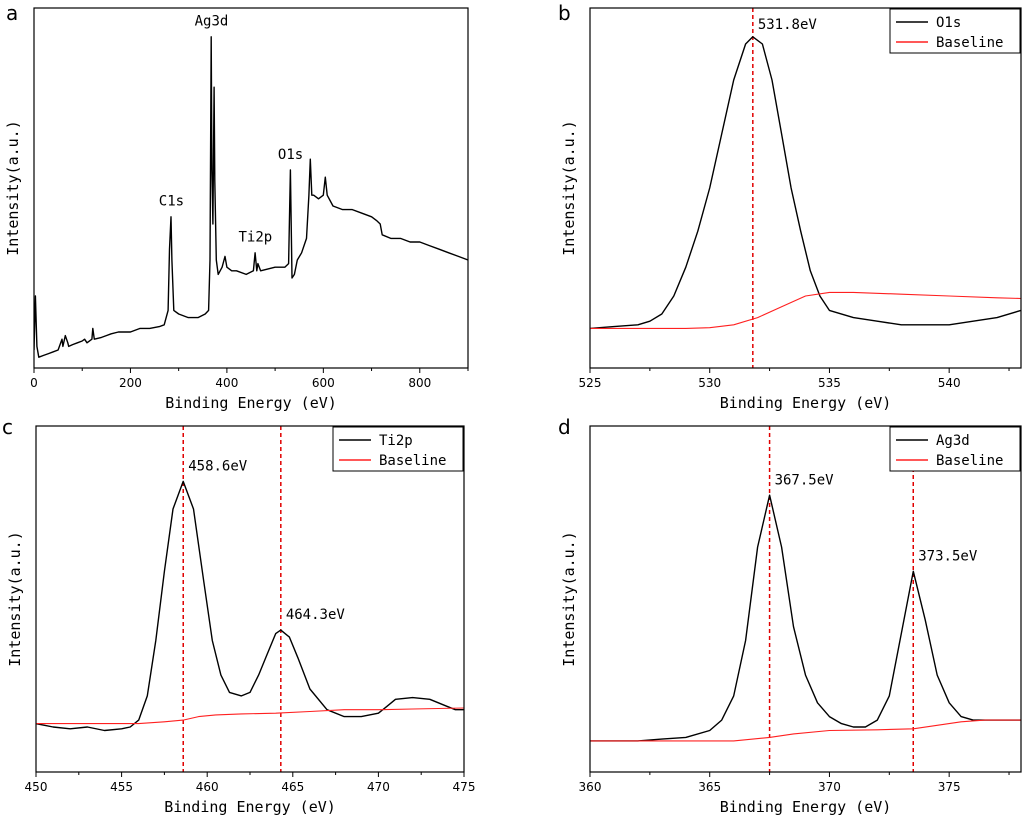  I want to click on peak-annotation: 531.8eV, so click(788, 25).